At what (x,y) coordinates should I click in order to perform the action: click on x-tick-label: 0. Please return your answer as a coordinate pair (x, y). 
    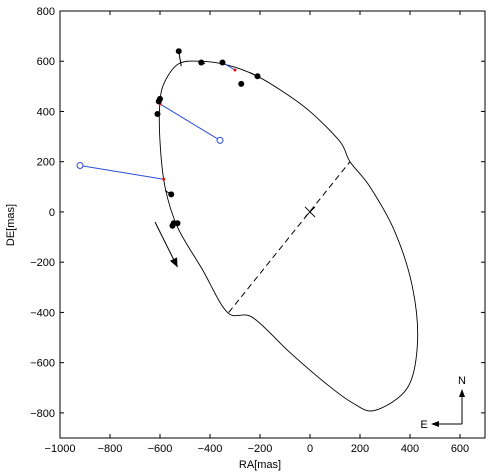
    Looking at the image, I should click on (310, 449).